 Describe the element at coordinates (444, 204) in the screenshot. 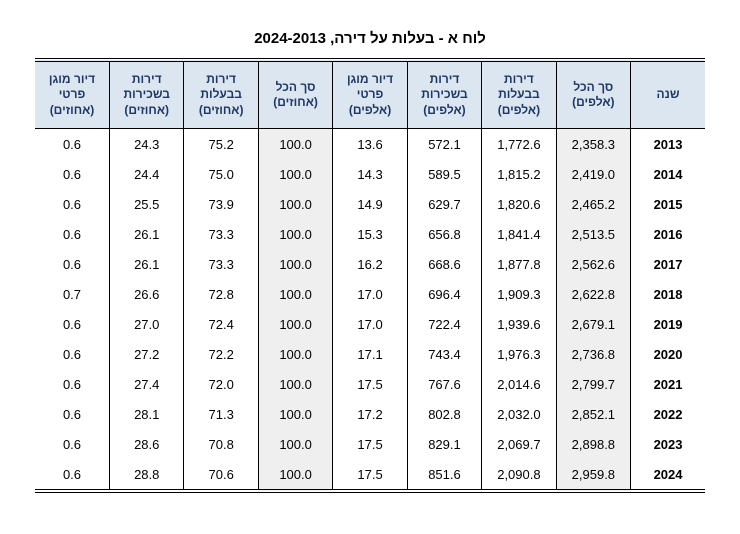

I see `cell-rented_thousands: 629.7` at that location.